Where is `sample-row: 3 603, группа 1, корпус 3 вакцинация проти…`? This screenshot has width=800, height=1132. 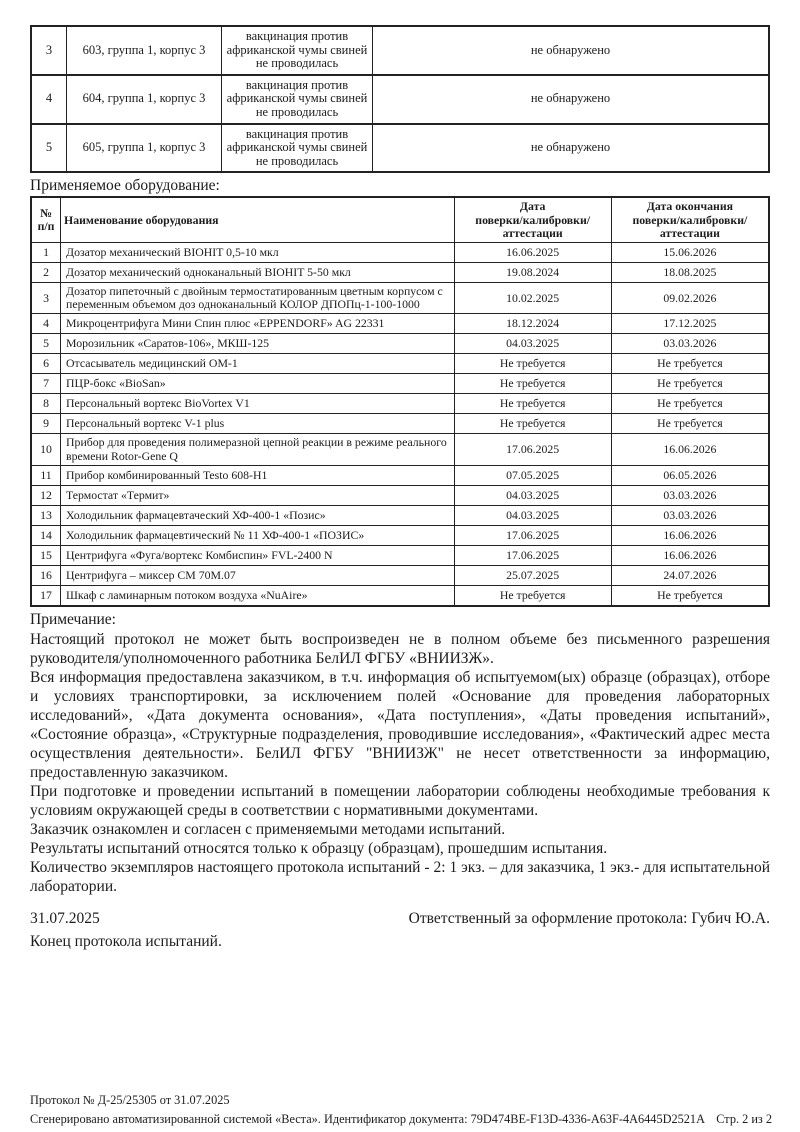 sample-row: 3 603, группа 1, корпус 3 вакцинация проти… is located at coordinates (400, 50).